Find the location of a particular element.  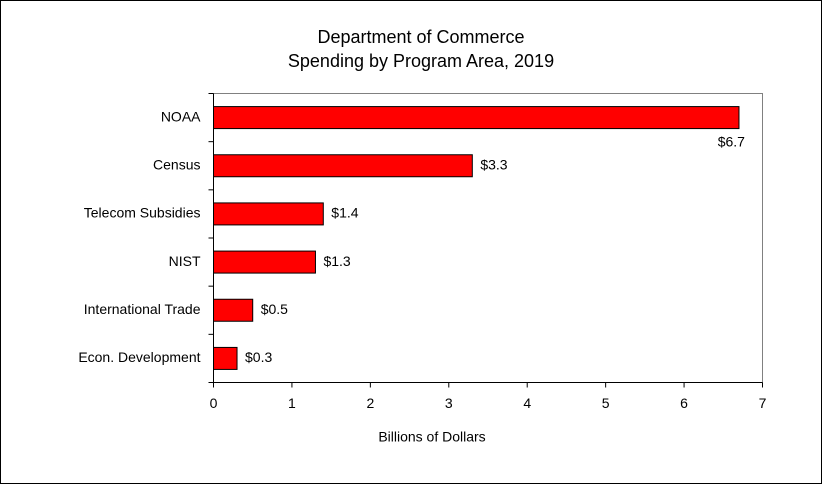

x-tick-label: 2 is located at coordinates (370, 403).